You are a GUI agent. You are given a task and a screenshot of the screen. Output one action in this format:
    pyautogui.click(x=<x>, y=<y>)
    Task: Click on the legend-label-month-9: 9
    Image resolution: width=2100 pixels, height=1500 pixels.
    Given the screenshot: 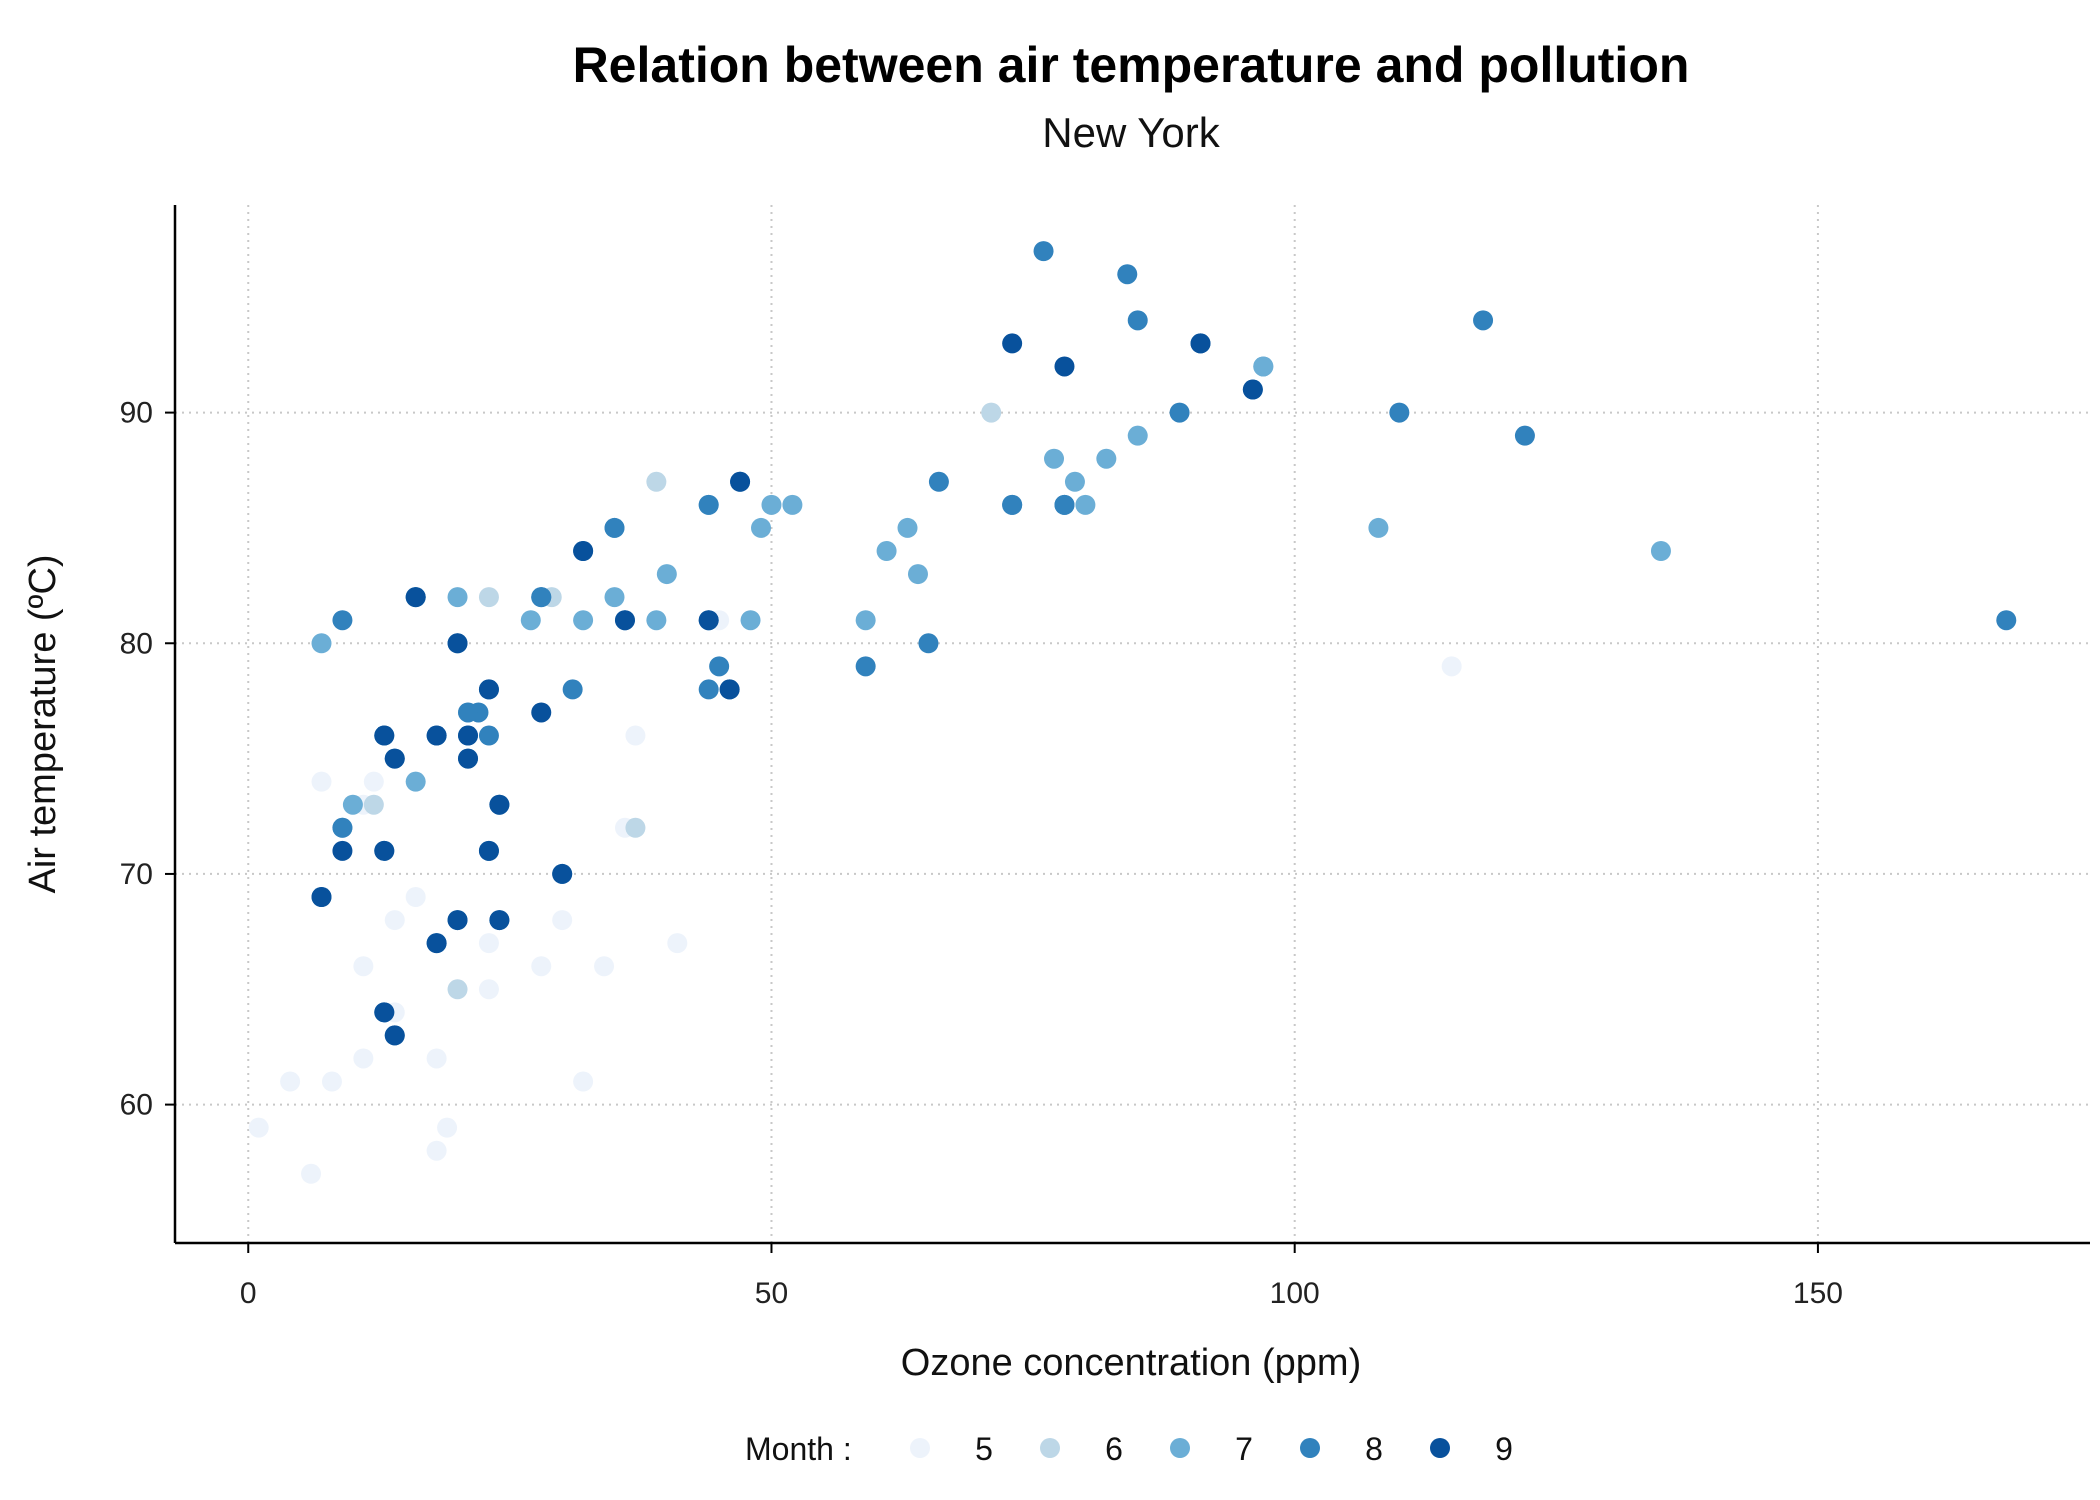 What is the action you would take?
    pyautogui.click(x=1504, y=1449)
    